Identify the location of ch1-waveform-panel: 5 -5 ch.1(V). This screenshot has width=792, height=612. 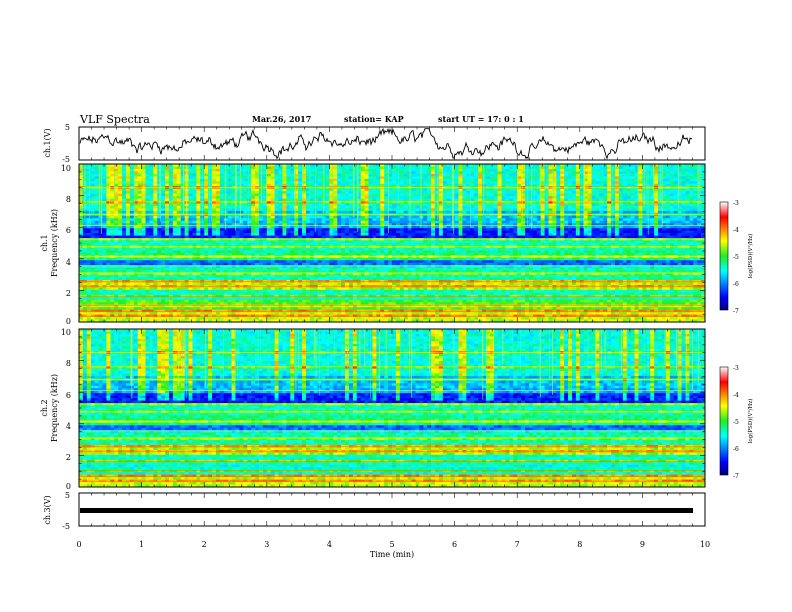
(374, 143).